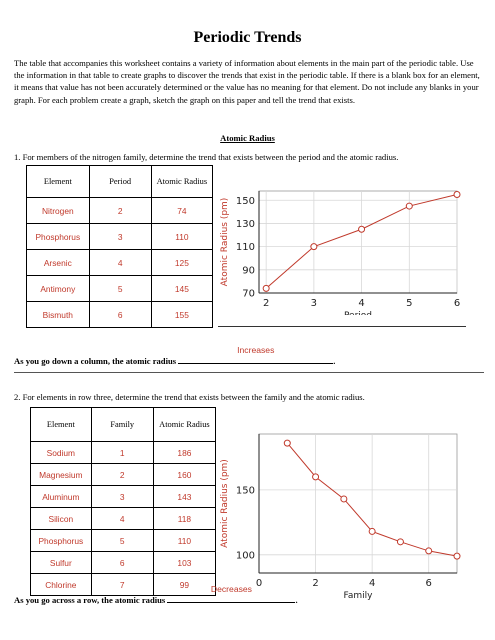 Image resolution: width=495 pixels, height=640 pixels. What do you see at coordinates (245, 555) in the screenshot?
I see `y-tick-label: 100` at bounding box center [245, 555].